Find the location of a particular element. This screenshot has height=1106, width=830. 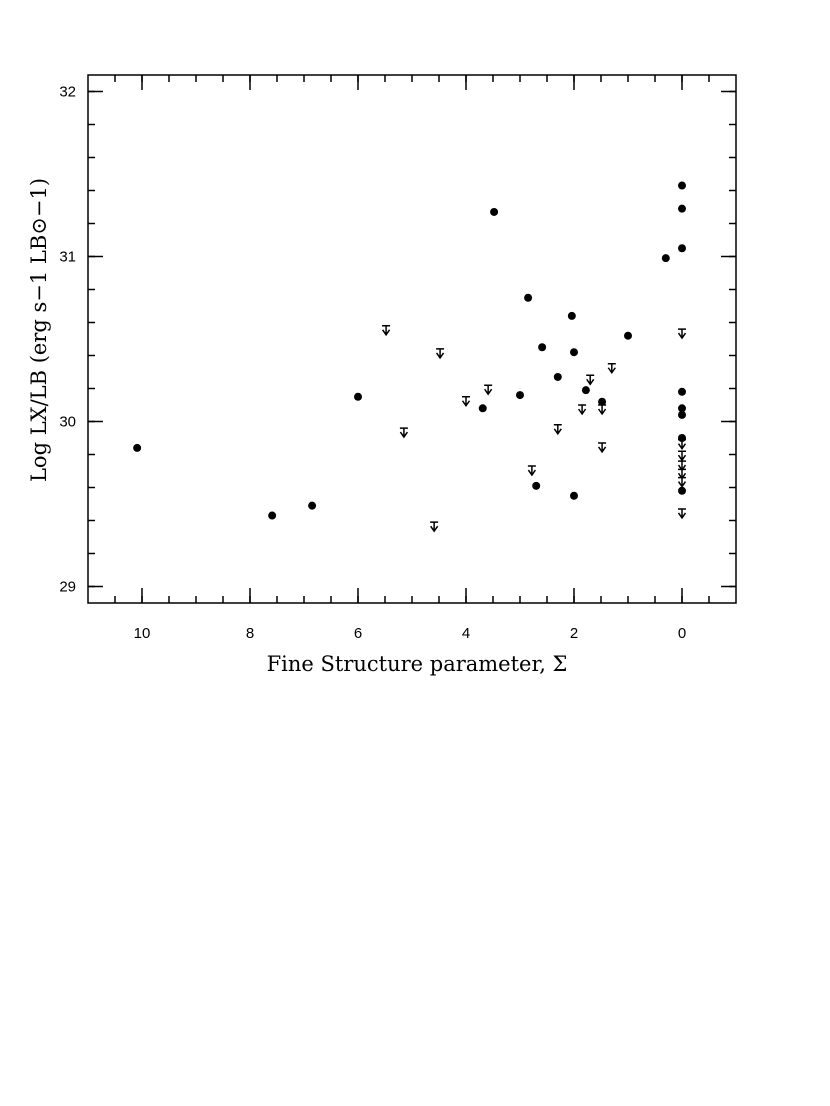

y-tick-label: 31 is located at coordinates (67, 257).